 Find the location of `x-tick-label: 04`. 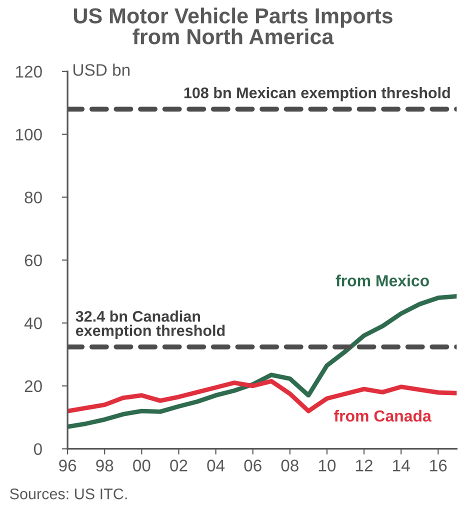

x-tick-label: 04 is located at coordinates (216, 466).